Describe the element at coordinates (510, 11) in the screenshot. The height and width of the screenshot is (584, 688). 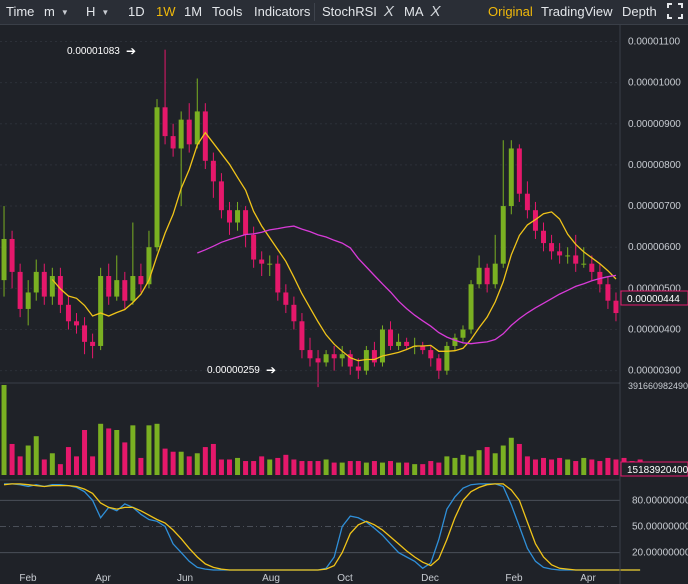
I see `view-original-button: Original` at that location.